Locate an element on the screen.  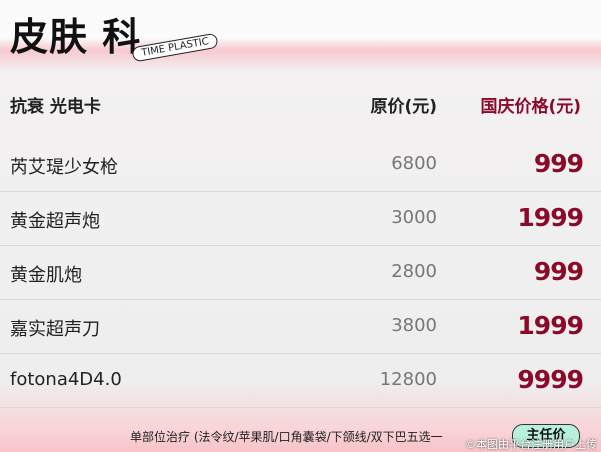
cell-name: 黄金超声炮 is located at coordinates (55, 221).